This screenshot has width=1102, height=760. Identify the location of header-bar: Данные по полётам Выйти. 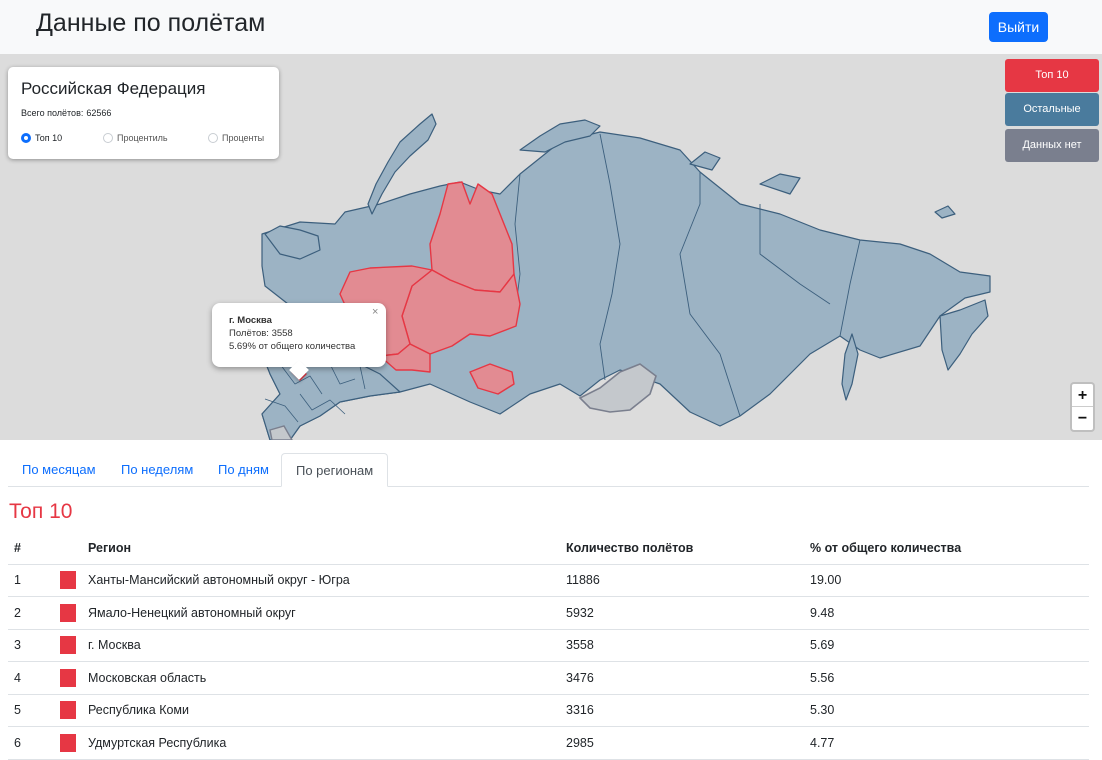
(551, 27).